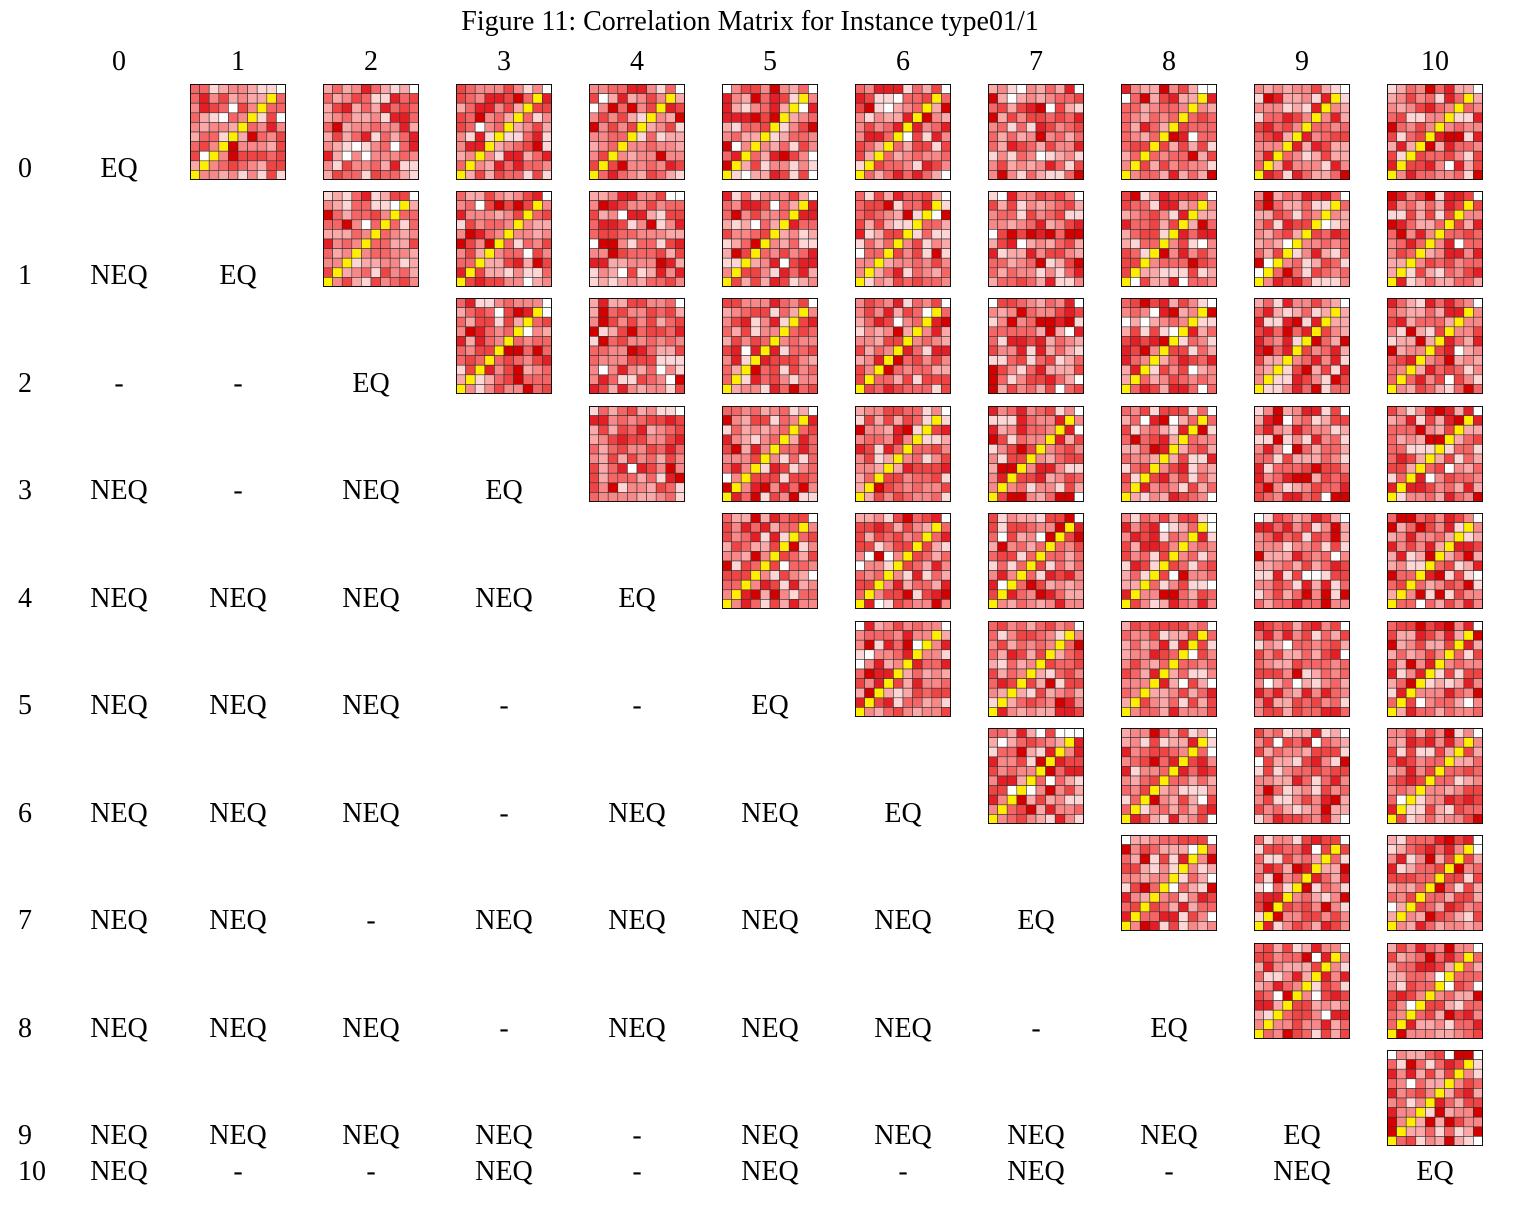 Image resolution: width=1535 pixels, height=1213 pixels. I want to click on row-label: 6, so click(25, 813).